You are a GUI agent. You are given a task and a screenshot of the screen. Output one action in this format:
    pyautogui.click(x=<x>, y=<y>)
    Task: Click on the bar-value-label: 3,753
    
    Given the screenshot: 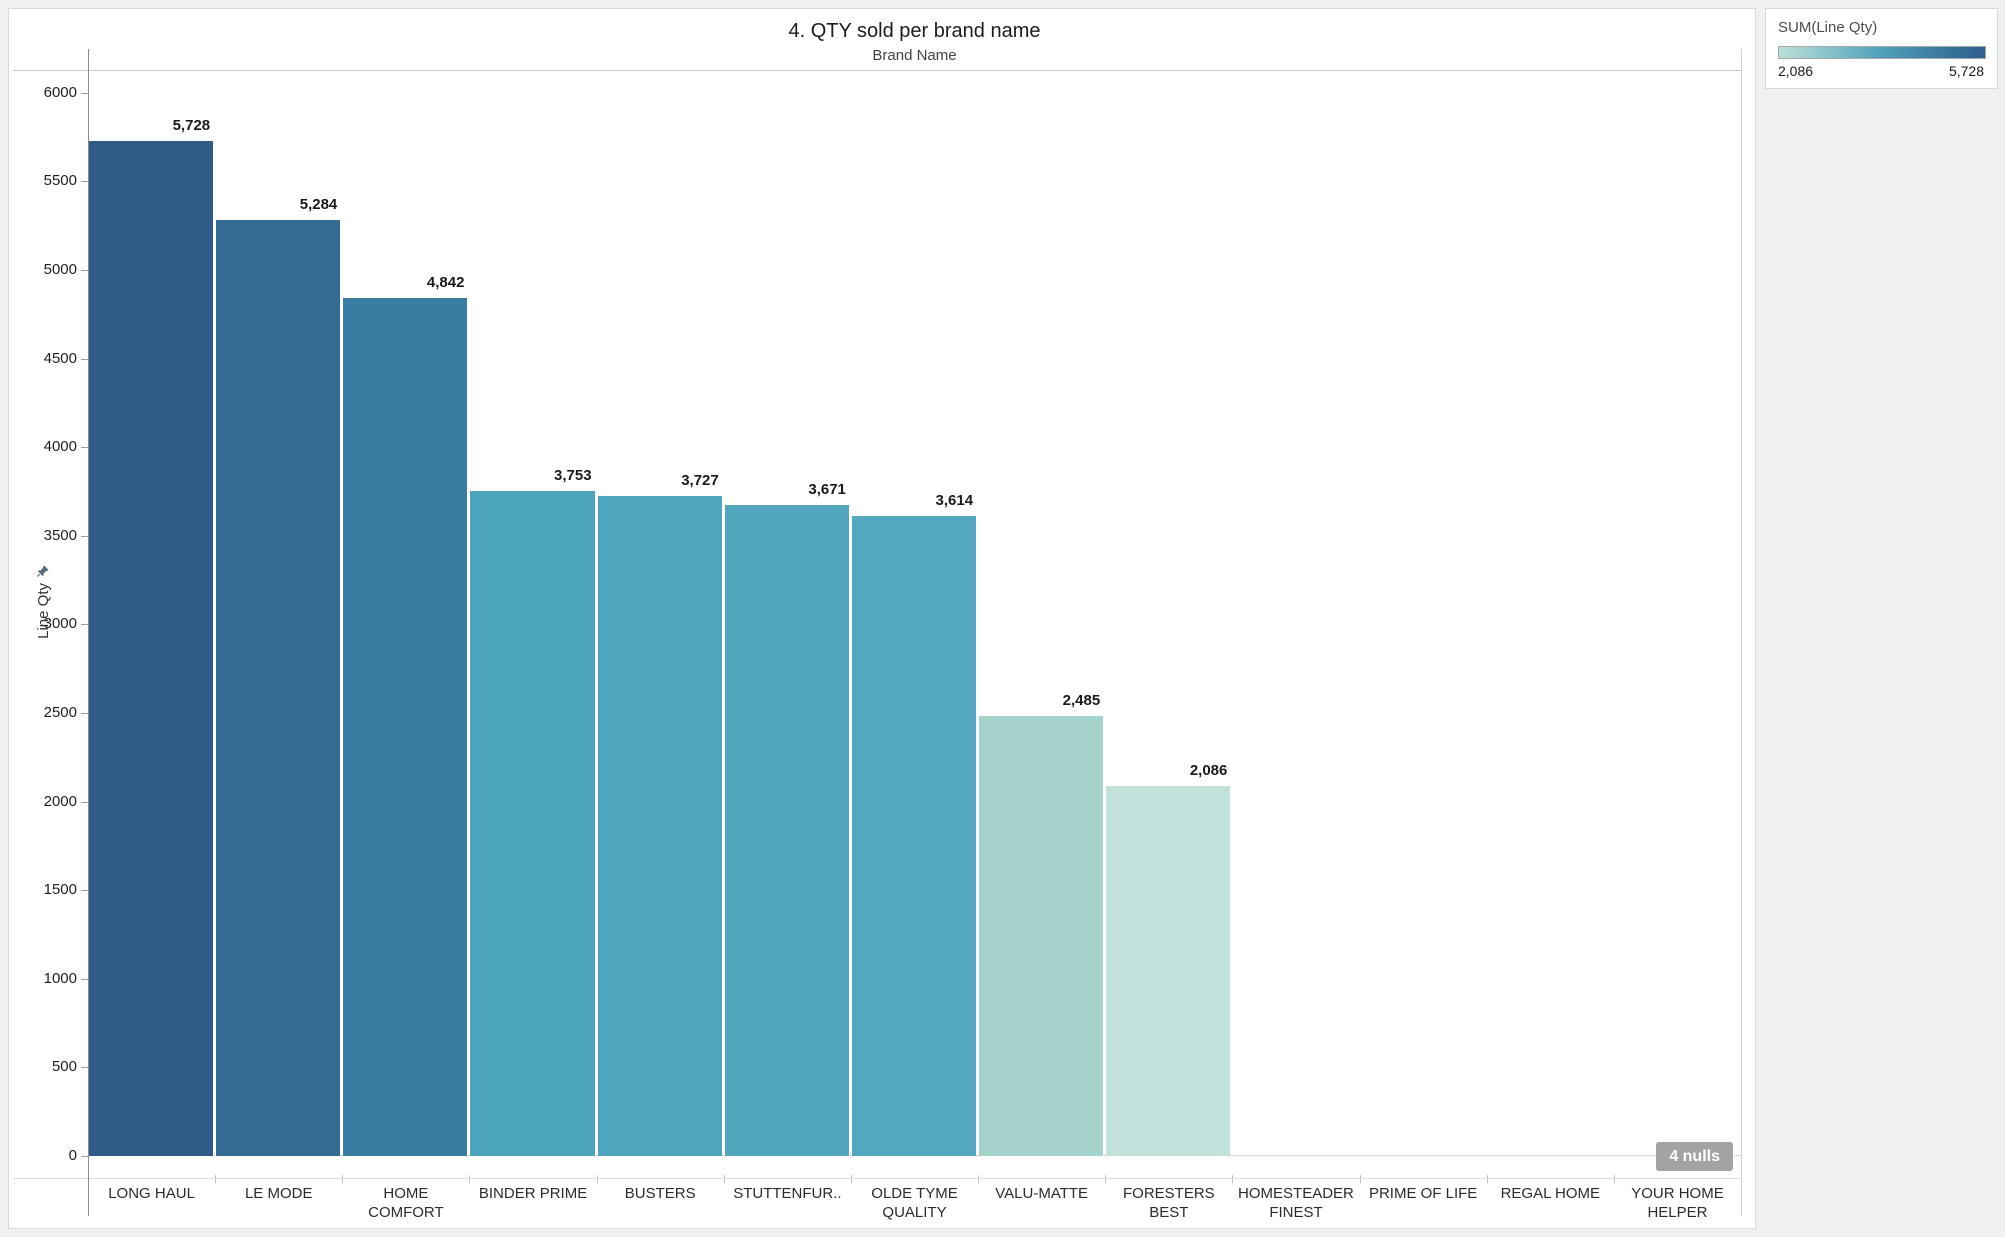 What is the action you would take?
    pyautogui.click(x=573, y=475)
    